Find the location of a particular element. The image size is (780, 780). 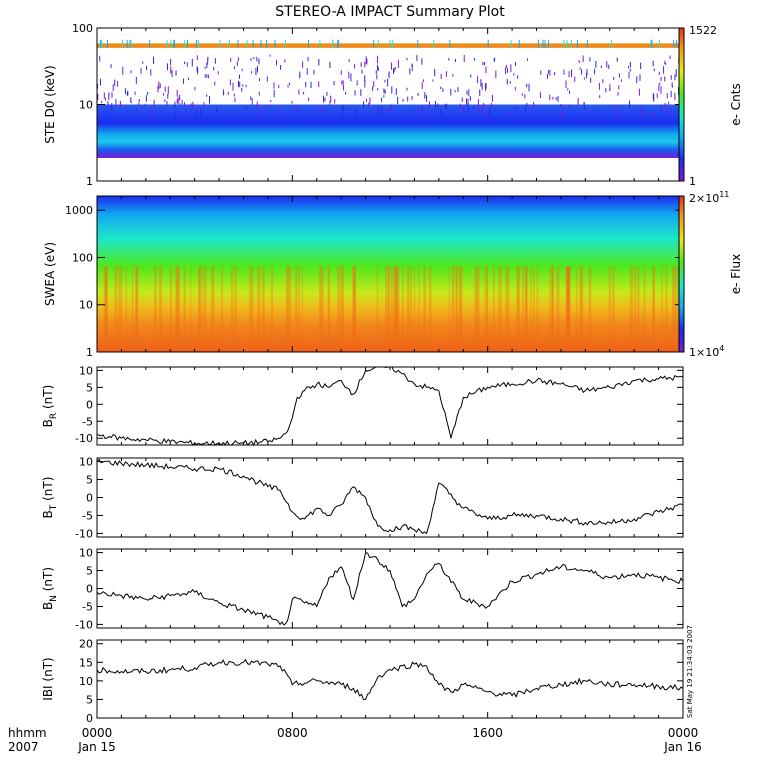

bmag-frame is located at coordinates (390, 679).